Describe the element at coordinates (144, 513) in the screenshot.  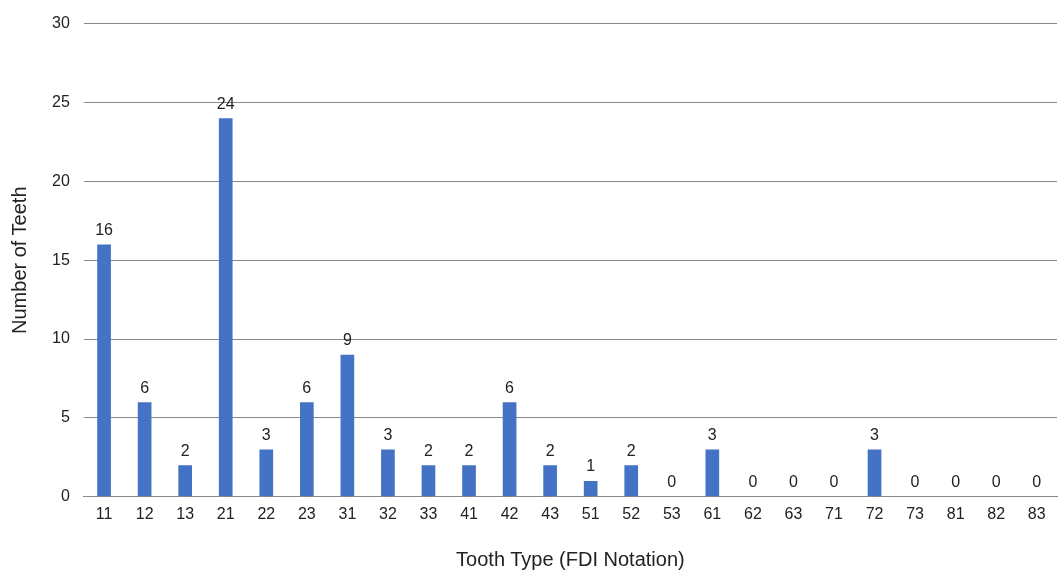
I see `x-tick-label: 12` at that location.